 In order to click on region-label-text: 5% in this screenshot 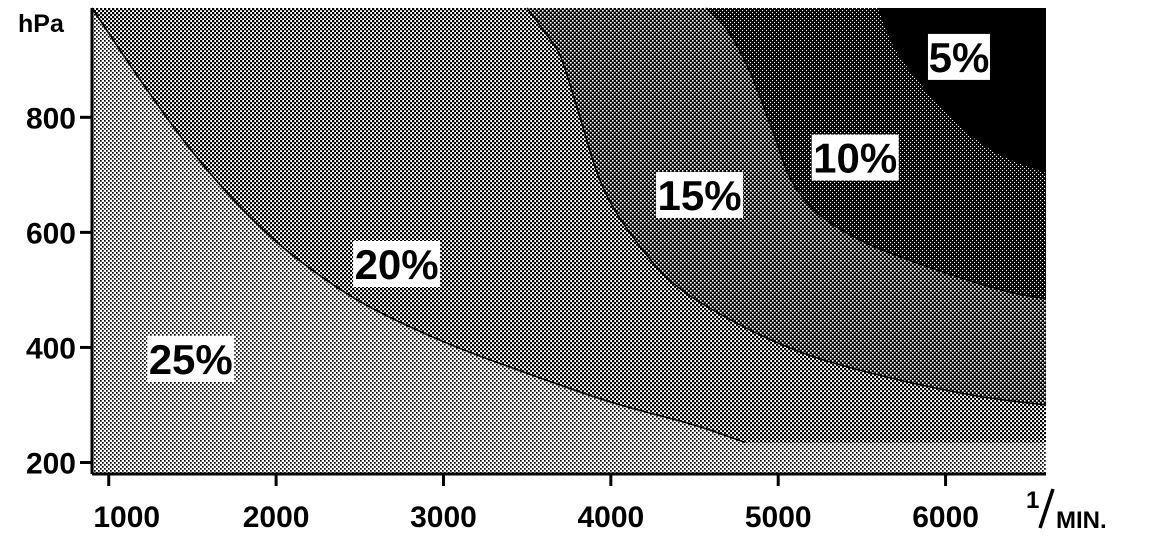, I will do `click(959, 57)`.